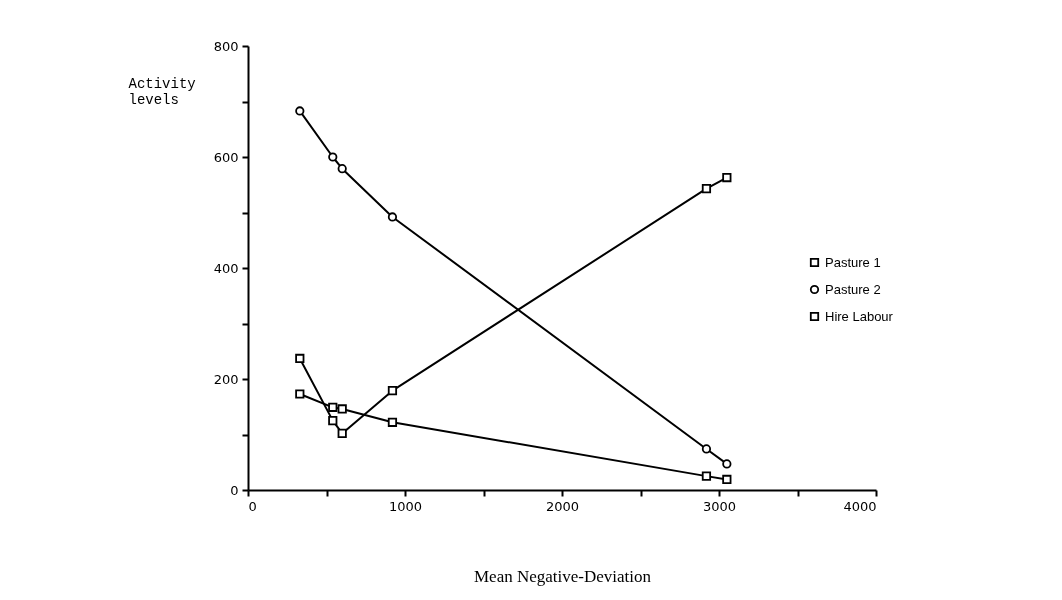 Image resolution: width=1062 pixels, height=600 pixels. What do you see at coordinates (226, 46) in the screenshot?
I see `y-tick-label: 800` at bounding box center [226, 46].